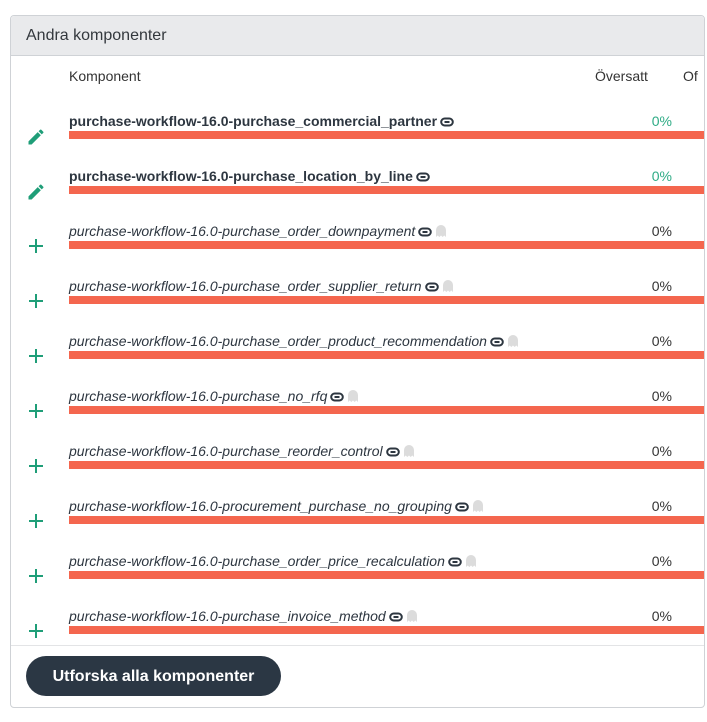  Describe the element at coordinates (621, 76) in the screenshot. I see `column-header-translated: Översatt` at that location.